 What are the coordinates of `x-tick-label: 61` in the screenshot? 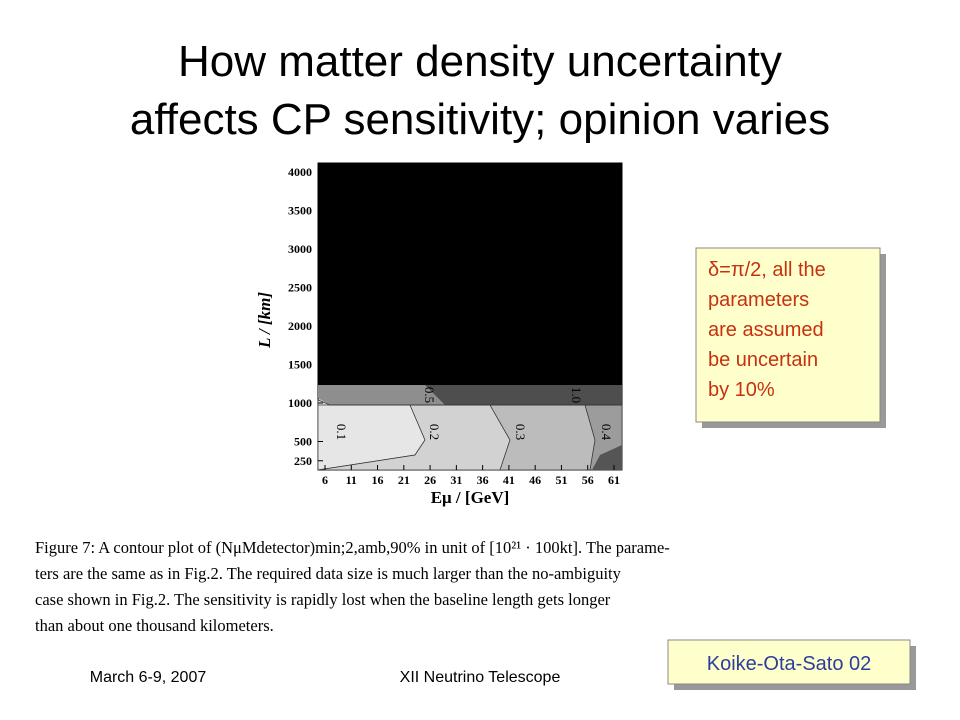 It's located at (614, 480).